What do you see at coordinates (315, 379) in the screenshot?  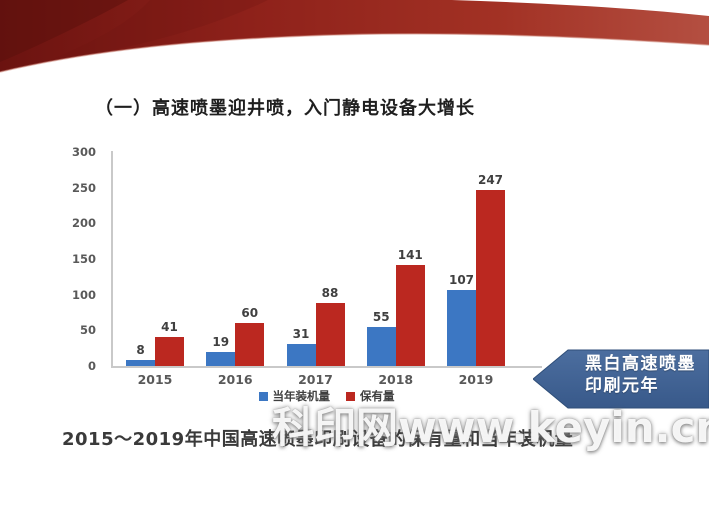 I see `x-axis-tick-label: 2017` at bounding box center [315, 379].